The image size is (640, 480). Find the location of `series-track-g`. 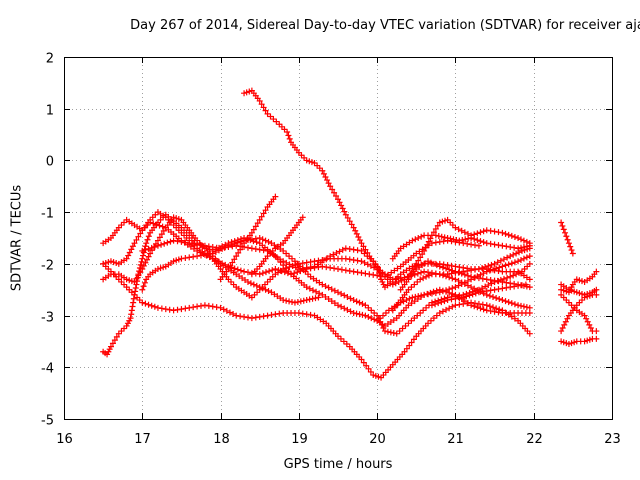

series-track-g is located at coordinates (316, 260).